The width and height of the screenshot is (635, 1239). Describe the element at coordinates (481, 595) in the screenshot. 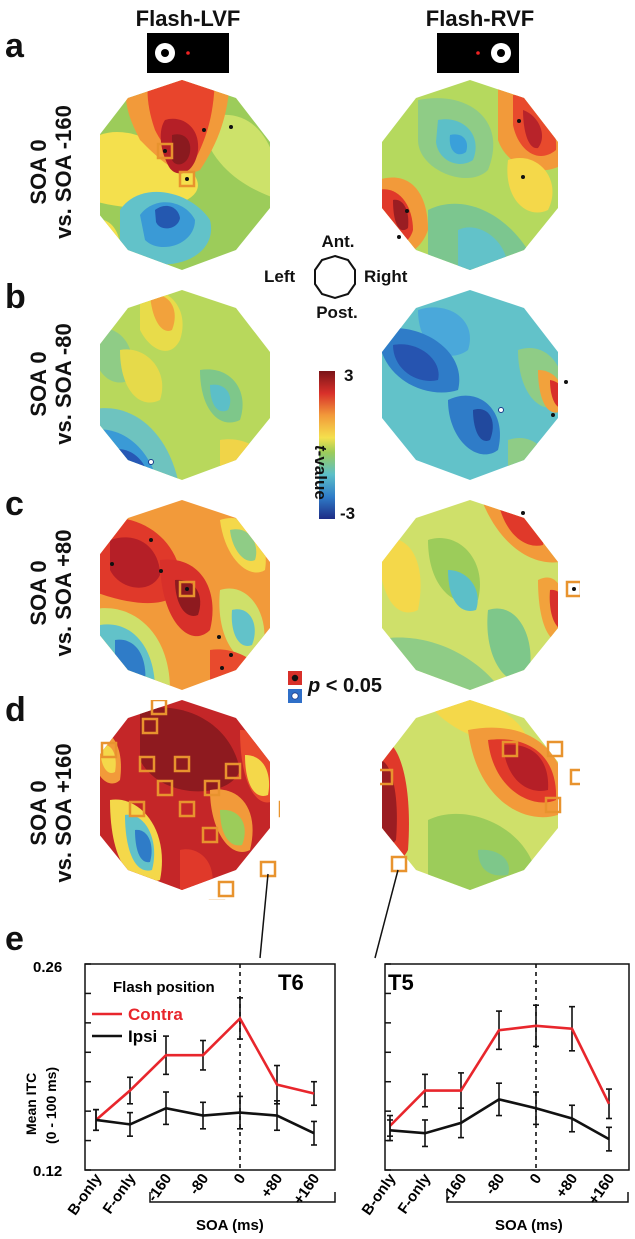

I see `topomap-c-rvf` at that location.